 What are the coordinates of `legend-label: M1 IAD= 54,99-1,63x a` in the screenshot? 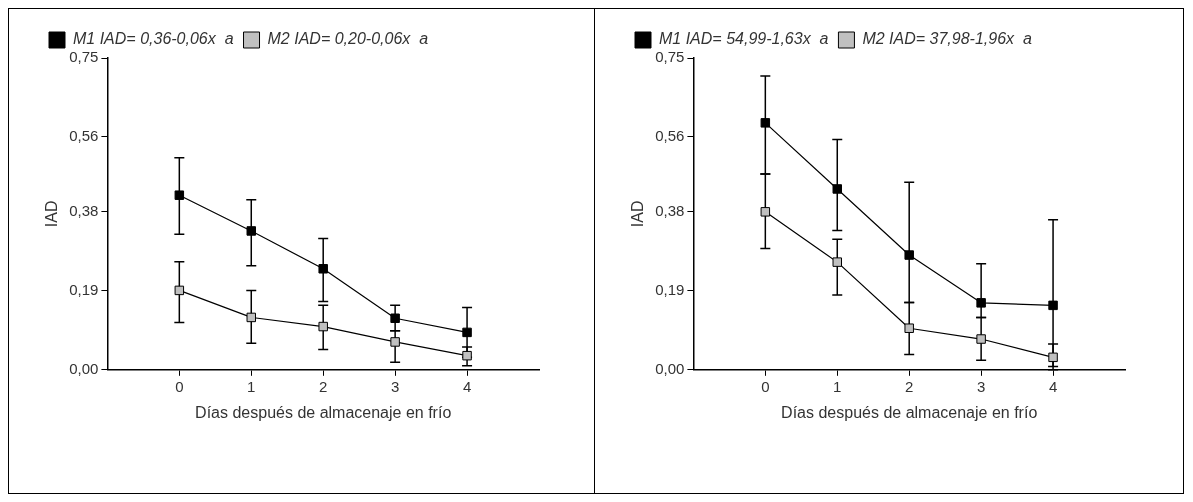 It's located at (744, 39).